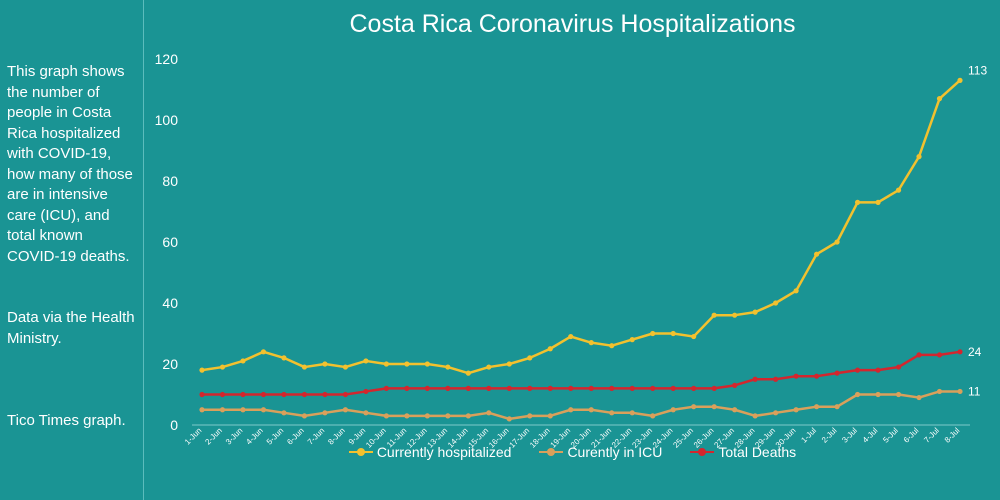  Describe the element at coordinates (974, 391) in the screenshot. I see `end-value-label: 11` at that location.